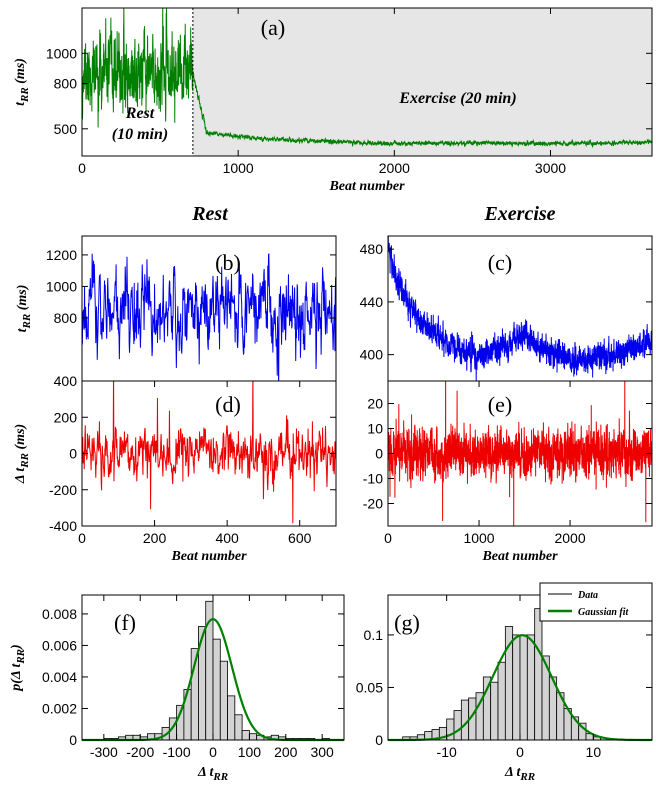 This screenshot has height=785, width=656. I want to click on panel-f-plot, so click(213, 671).